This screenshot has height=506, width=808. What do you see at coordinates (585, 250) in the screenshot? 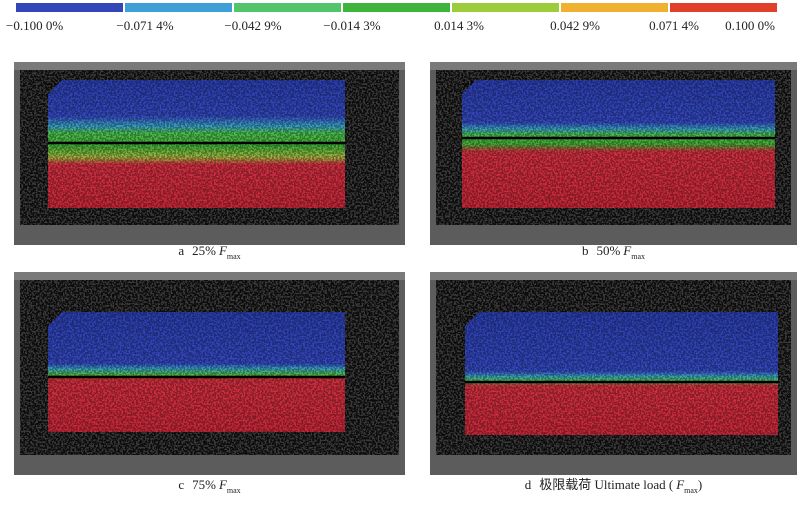
I see `caption-letter: b` at bounding box center [585, 250].